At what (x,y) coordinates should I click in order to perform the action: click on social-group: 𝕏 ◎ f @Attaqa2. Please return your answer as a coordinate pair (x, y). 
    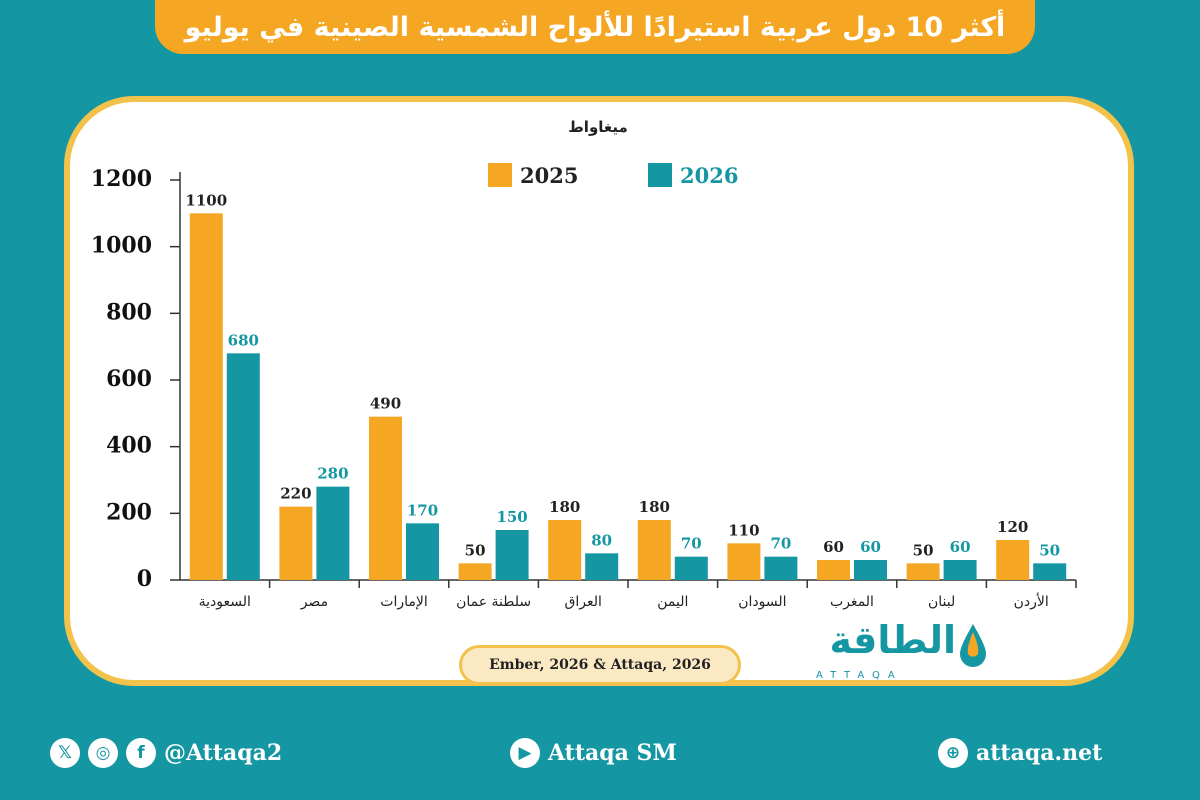
    Looking at the image, I should click on (166, 753).